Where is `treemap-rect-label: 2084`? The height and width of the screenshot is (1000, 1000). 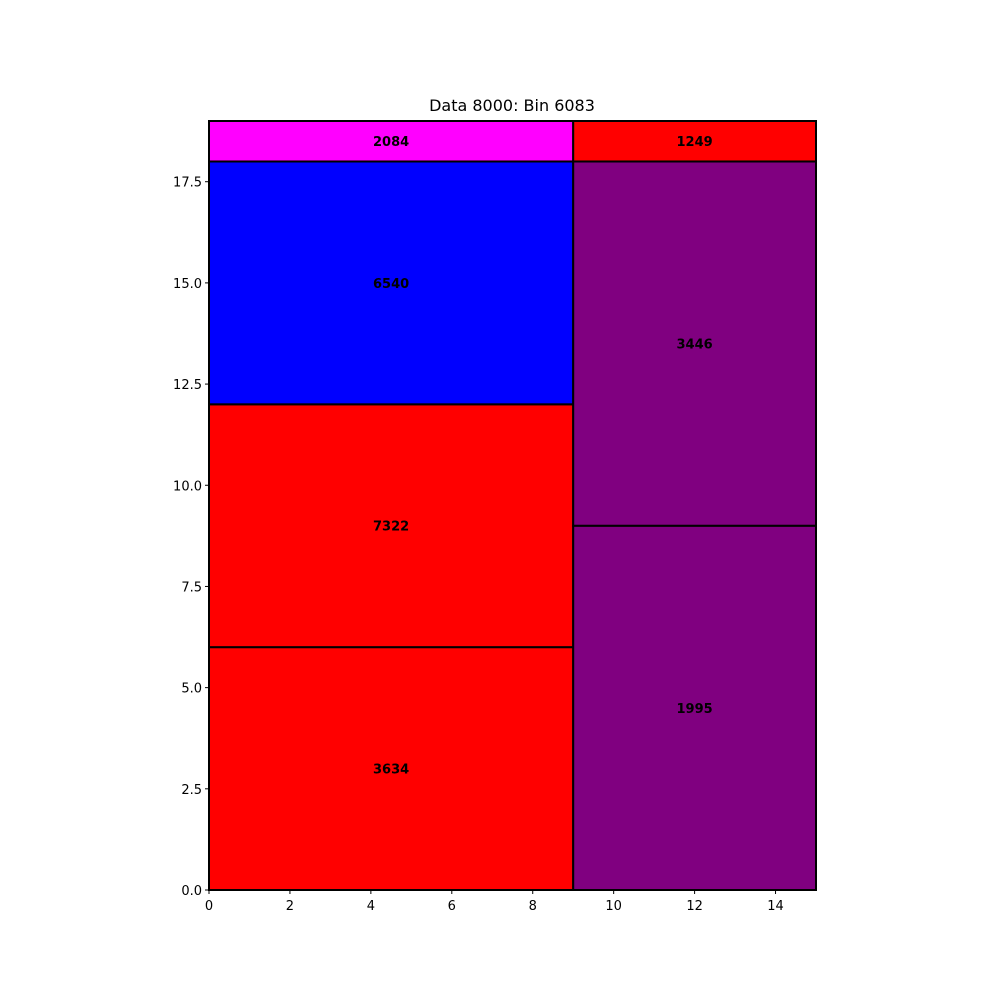 treemap-rect-label: 2084 is located at coordinates (391, 142).